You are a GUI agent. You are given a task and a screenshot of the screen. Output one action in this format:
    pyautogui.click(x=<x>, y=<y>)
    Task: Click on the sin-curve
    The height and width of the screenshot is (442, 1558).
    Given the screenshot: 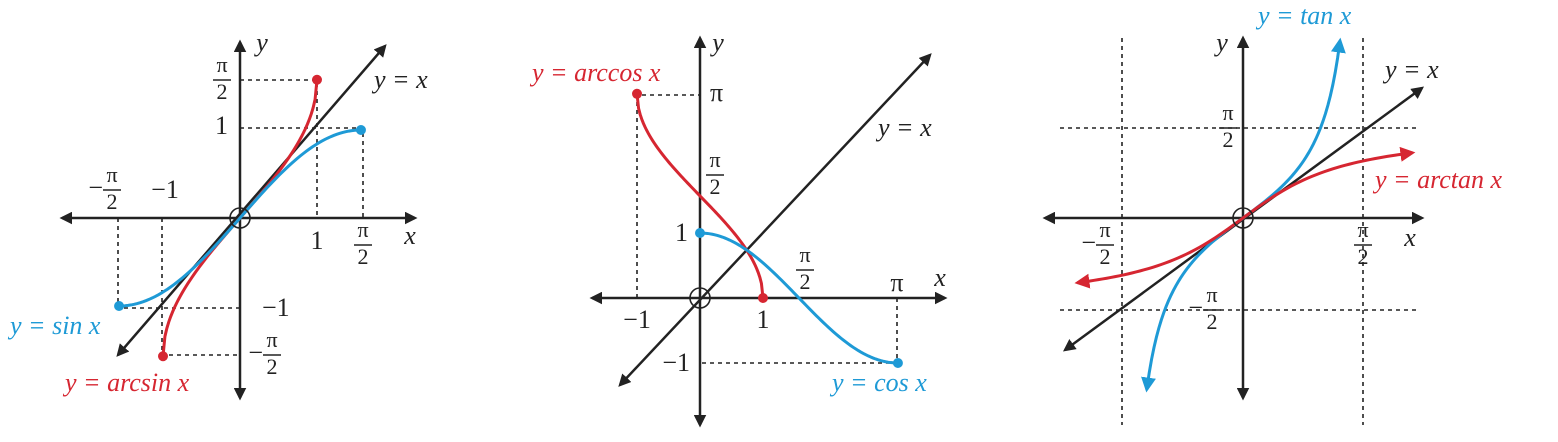 What is the action you would take?
    pyautogui.click(x=240, y=218)
    